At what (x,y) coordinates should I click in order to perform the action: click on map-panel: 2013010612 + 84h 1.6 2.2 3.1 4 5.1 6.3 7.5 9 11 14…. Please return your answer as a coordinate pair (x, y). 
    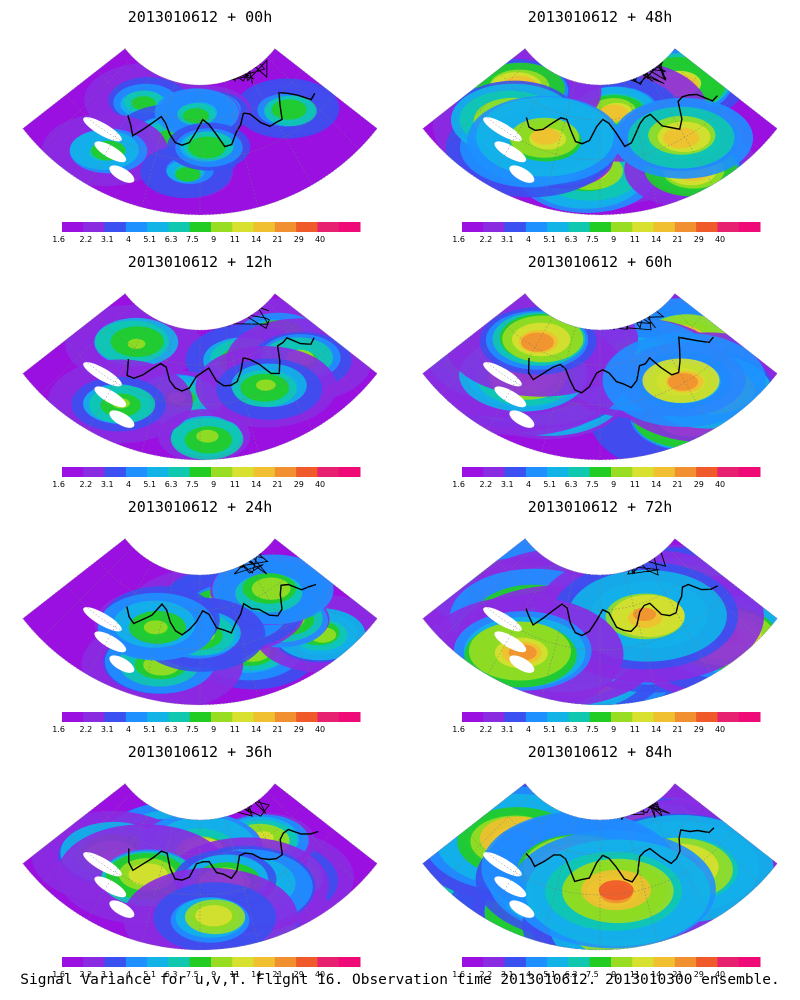
    Looking at the image, I should click on (600, 857).